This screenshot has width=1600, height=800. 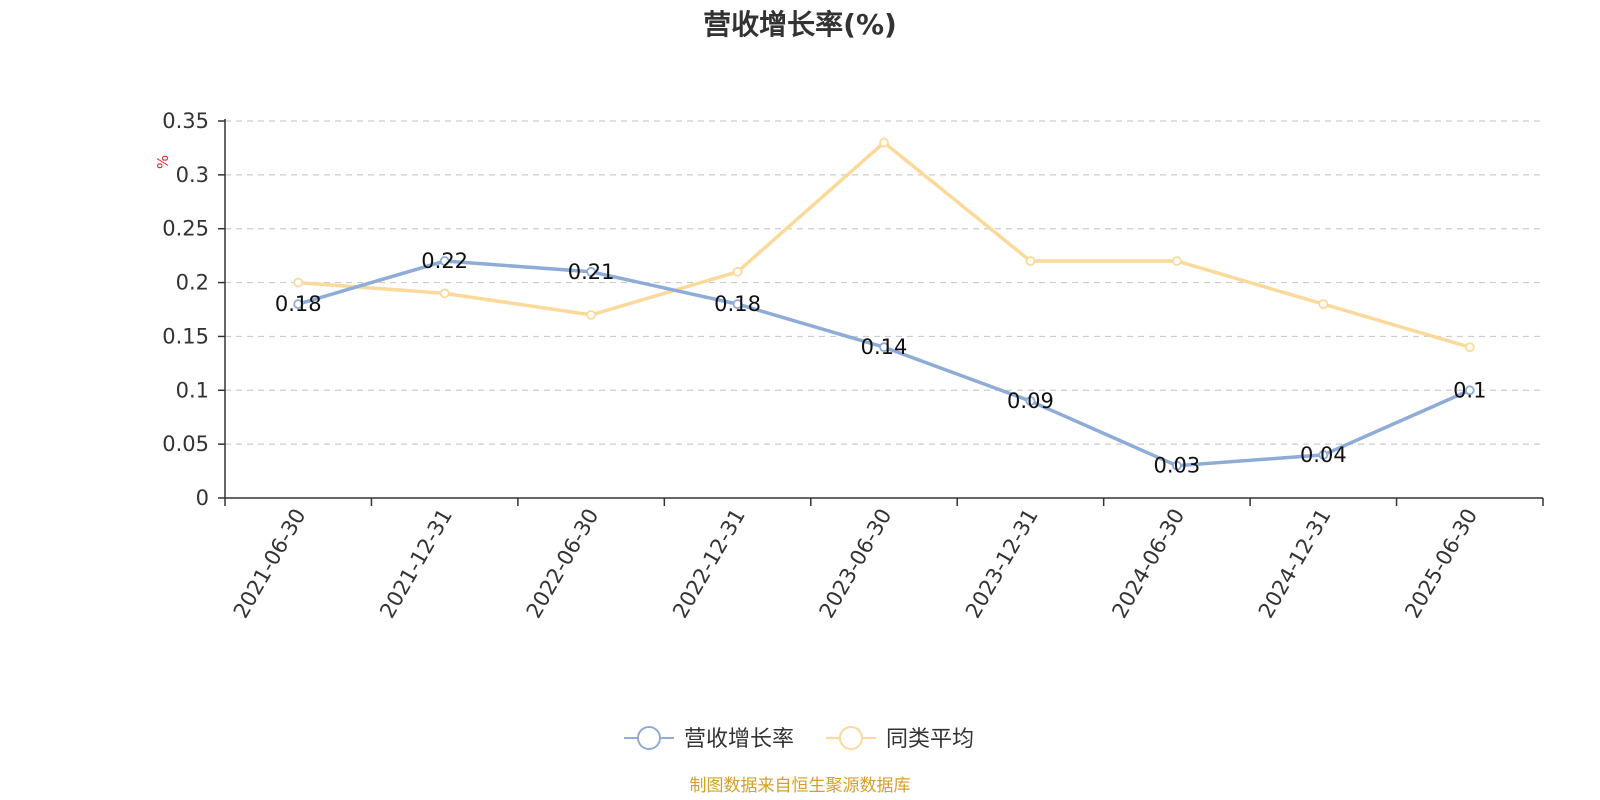 What do you see at coordinates (799, 739) in the screenshot?
I see `legend: 营收增长率 同类平均` at bounding box center [799, 739].